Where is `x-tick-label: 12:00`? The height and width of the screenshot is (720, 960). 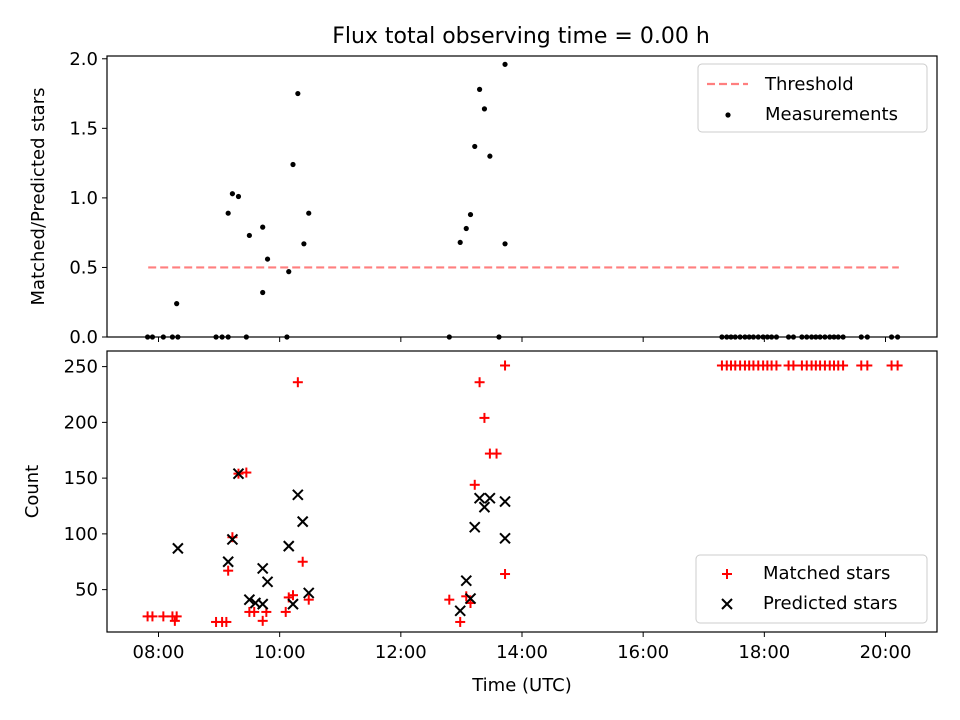
x-tick-label: 12:00 is located at coordinates (401, 652).